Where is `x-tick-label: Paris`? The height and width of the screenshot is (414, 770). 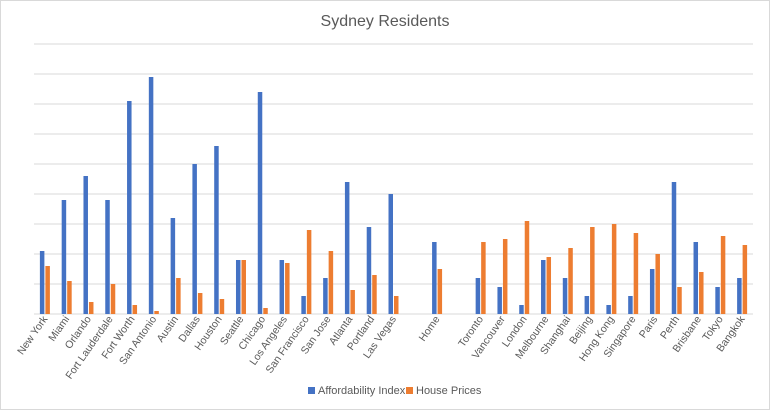 x-tick-label: Paris is located at coordinates (649, 327).